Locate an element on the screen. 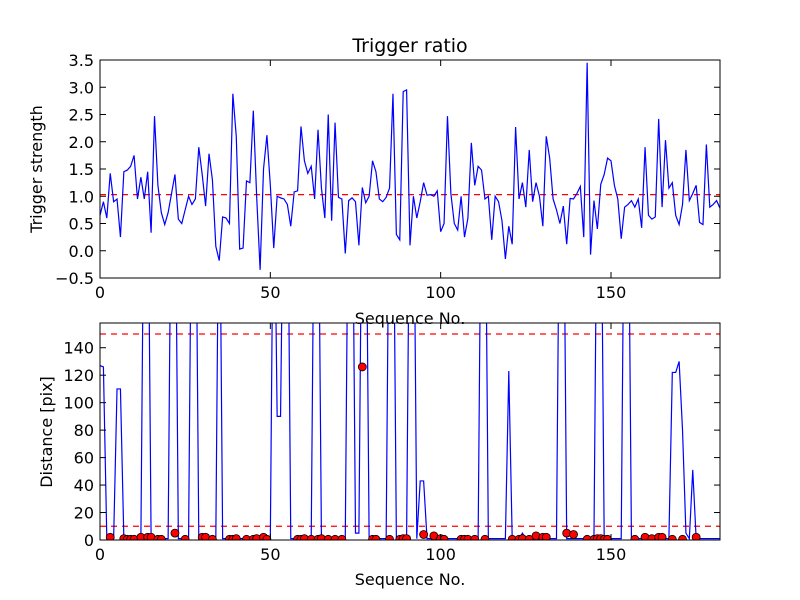  y-tick-label: 3.0 is located at coordinates (81, 87).